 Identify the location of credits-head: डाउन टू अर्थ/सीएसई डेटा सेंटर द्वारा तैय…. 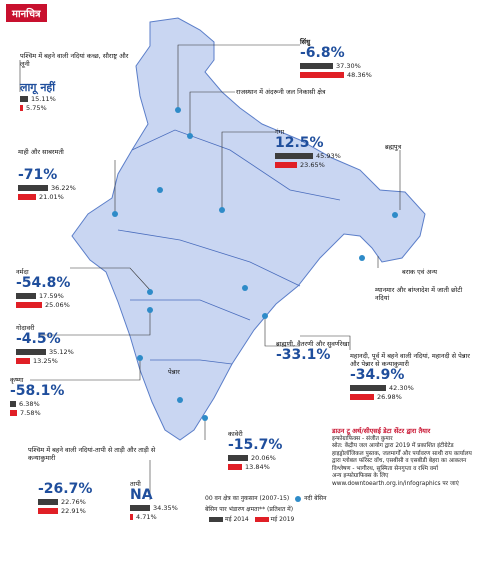
(381, 431).